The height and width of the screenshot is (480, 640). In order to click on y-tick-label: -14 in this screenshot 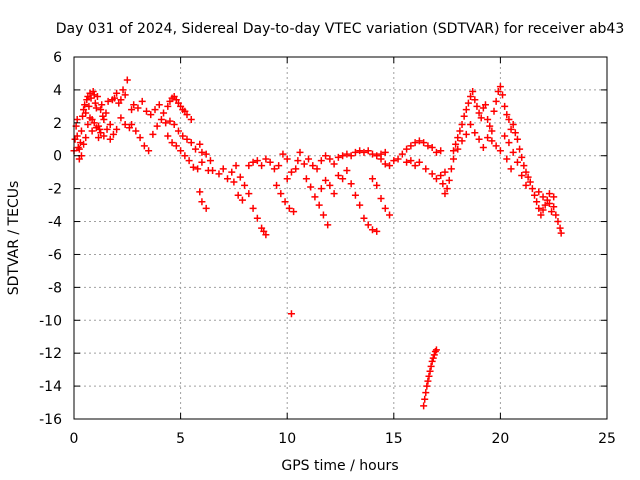, I will do `click(50, 387)`.